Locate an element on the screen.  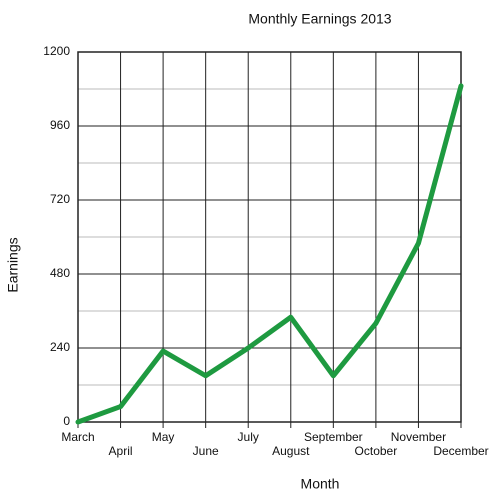
y-tick-label: 720 is located at coordinates (60, 199).